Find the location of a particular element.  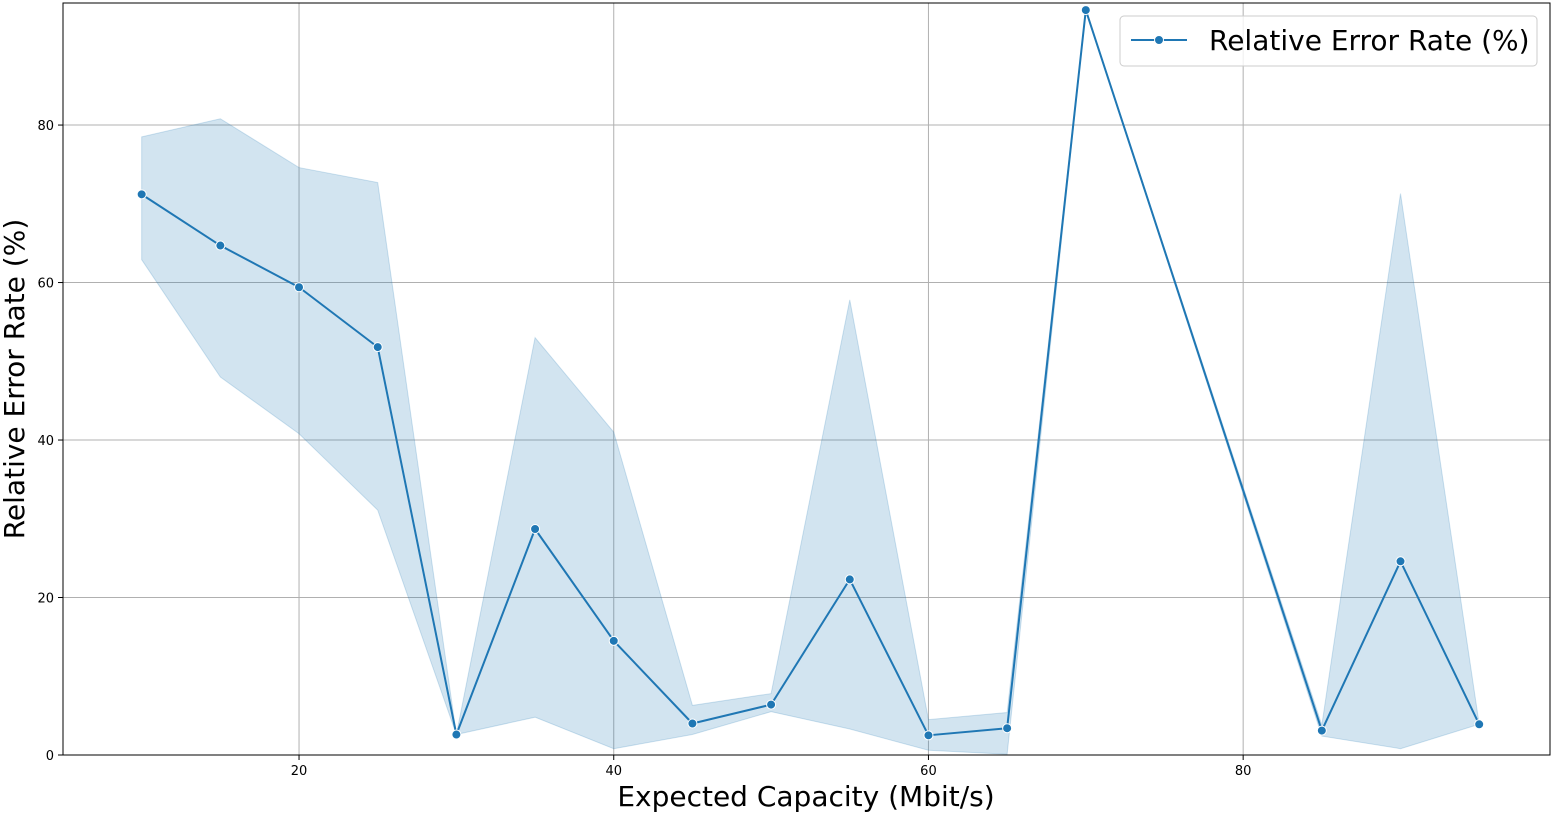

x-tick-label: 60 is located at coordinates (928, 771).